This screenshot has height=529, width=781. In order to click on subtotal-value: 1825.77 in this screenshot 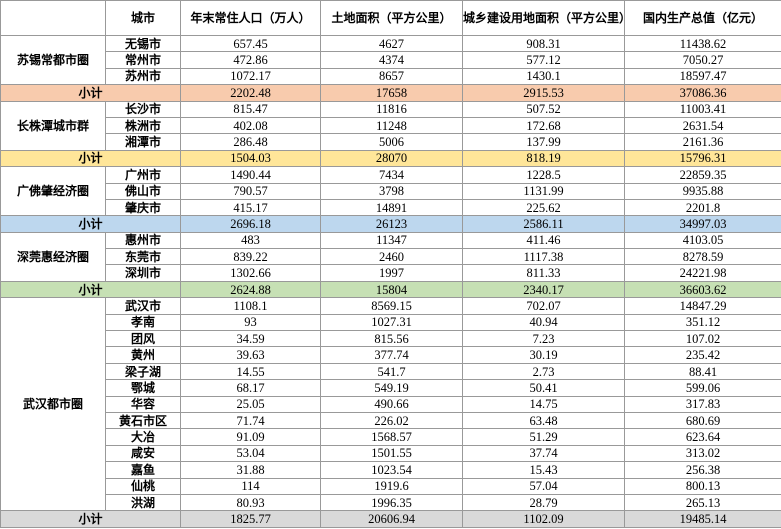, I will do `click(250, 519)`.